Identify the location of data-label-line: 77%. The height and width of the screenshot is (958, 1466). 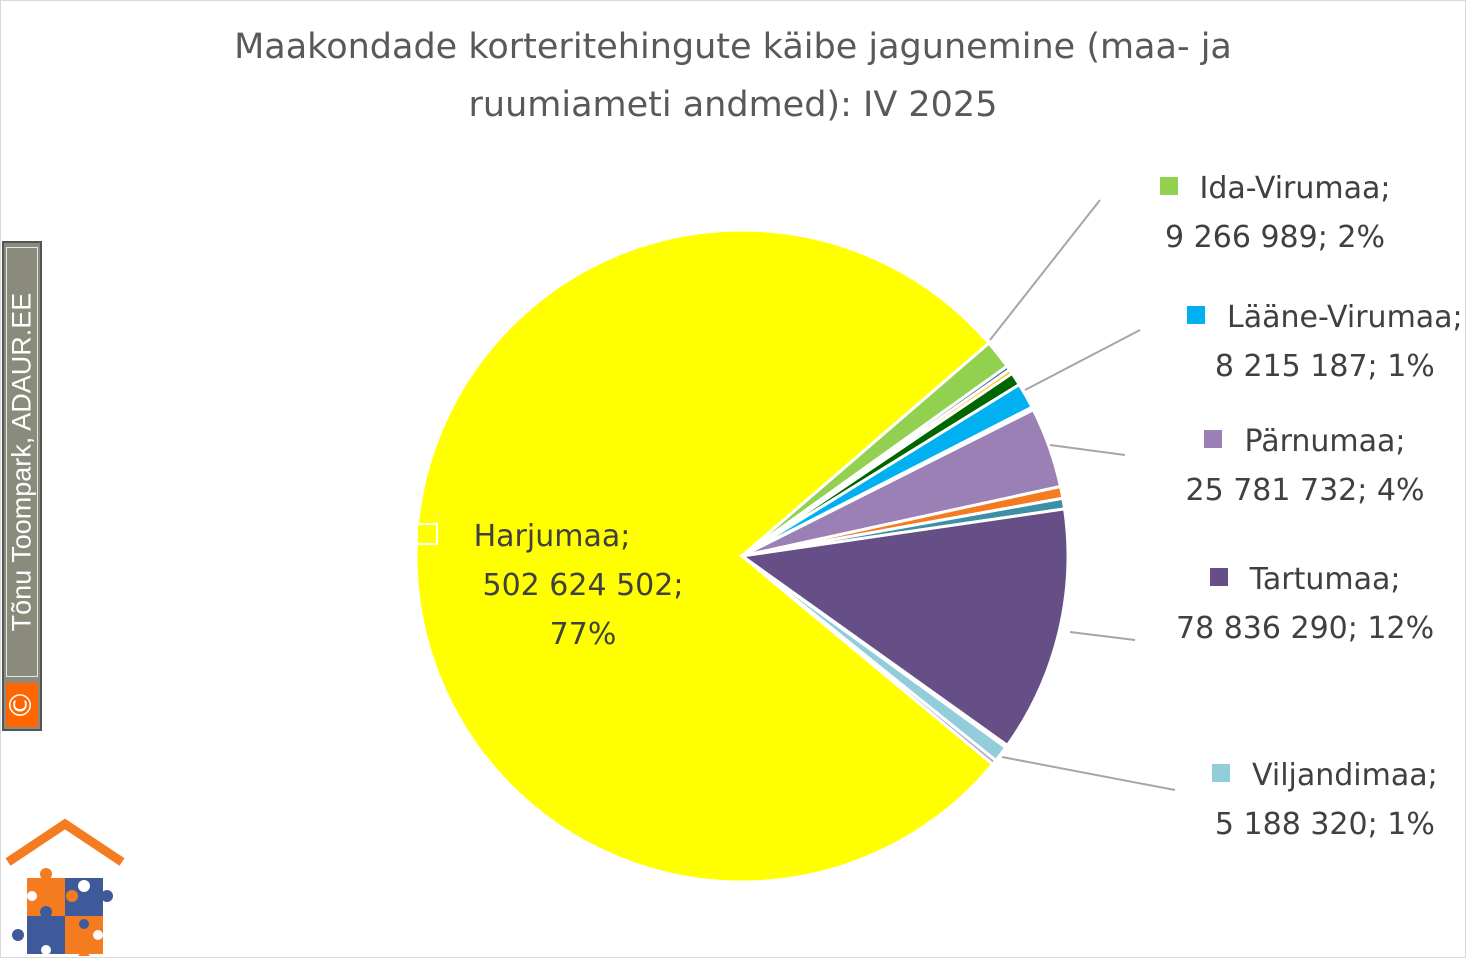
(583, 634).